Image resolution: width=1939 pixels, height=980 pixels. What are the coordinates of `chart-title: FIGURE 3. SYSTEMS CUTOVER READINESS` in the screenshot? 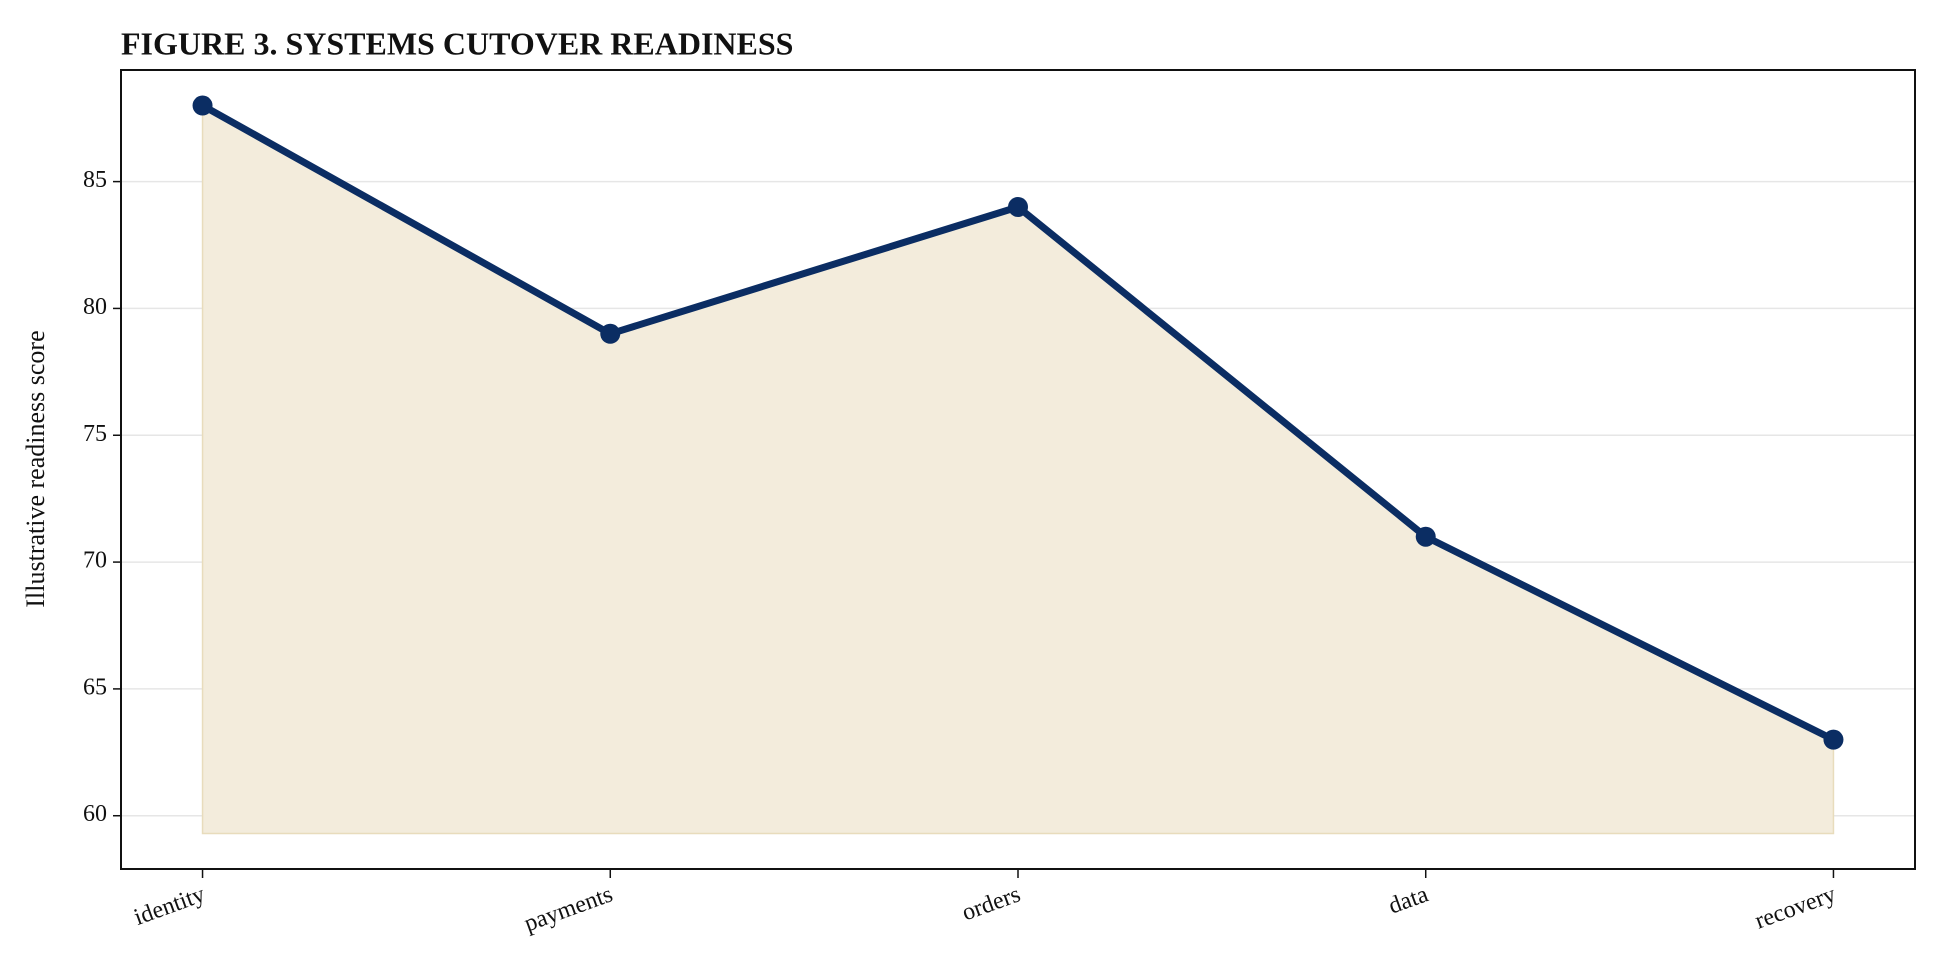 It's located at (457, 43).